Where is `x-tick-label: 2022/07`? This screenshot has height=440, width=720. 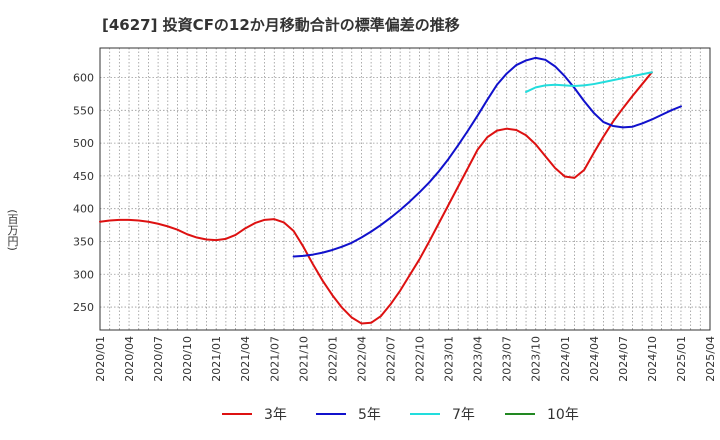 x-tick-label: 2022/07 is located at coordinates (390, 359).